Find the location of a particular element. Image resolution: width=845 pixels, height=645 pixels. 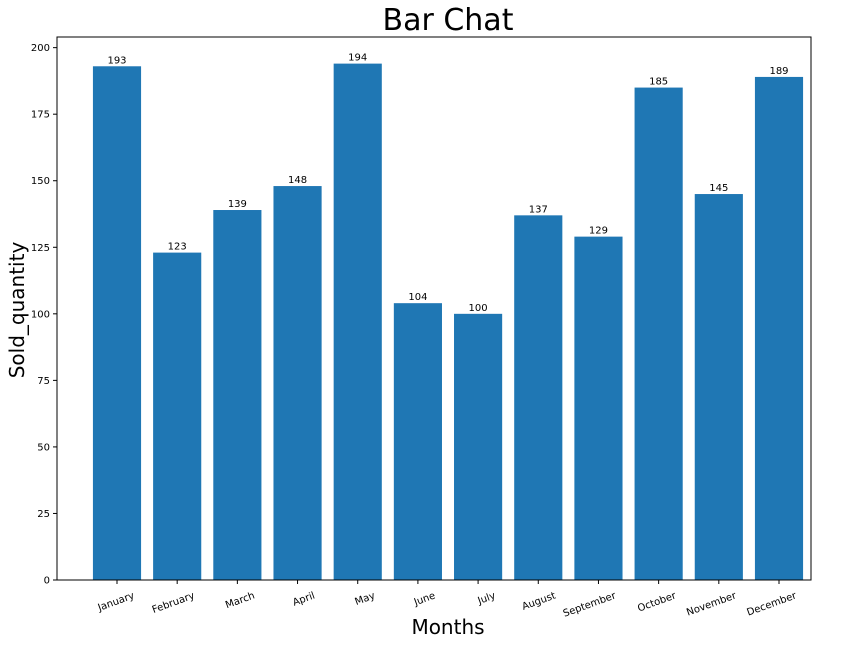

data-label-february: 123 is located at coordinates (177, 247).